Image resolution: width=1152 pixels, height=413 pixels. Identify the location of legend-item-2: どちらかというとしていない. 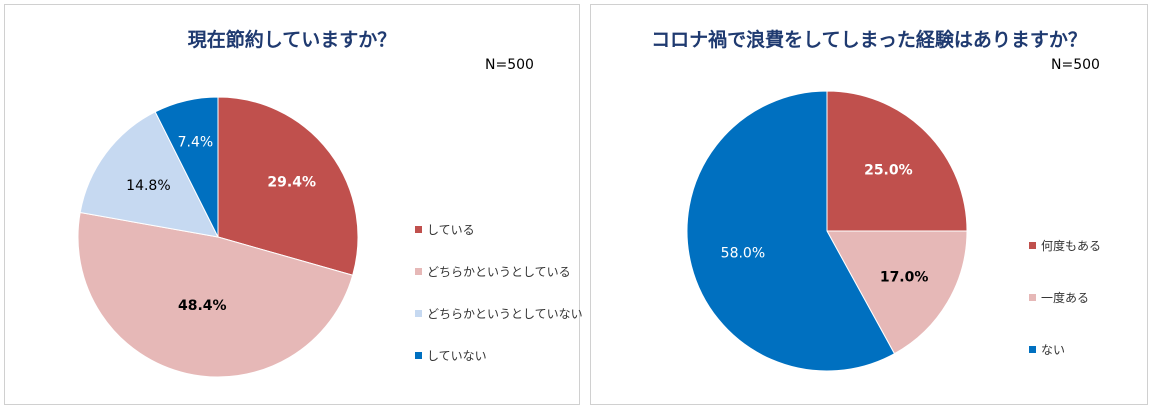
(499, 313).